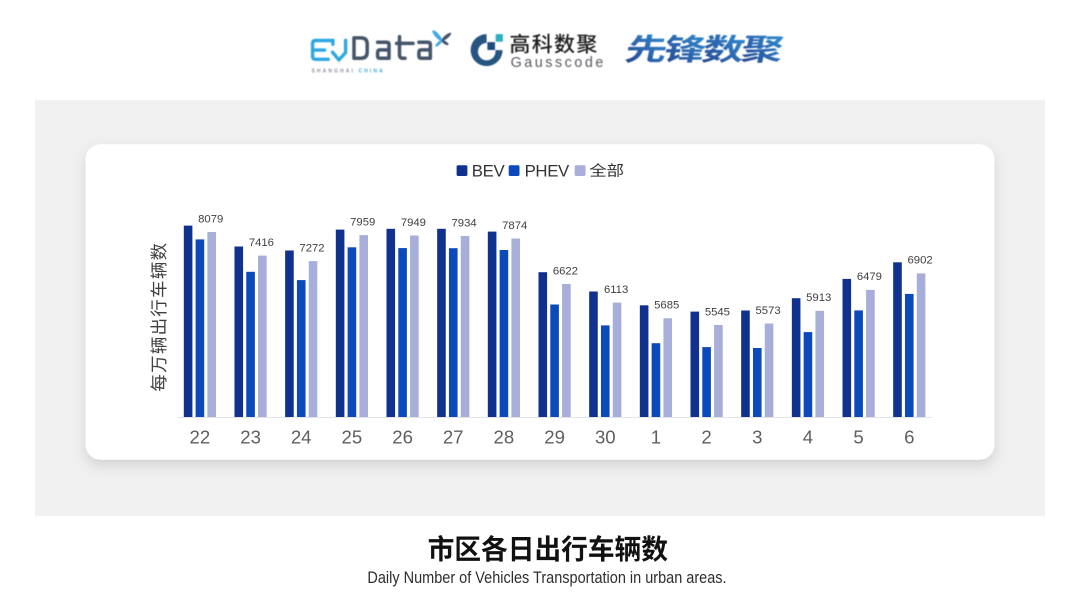  Describe the element at coordinates (464, 223) in the screenshot. I see `svg-text: 7934` at that location.